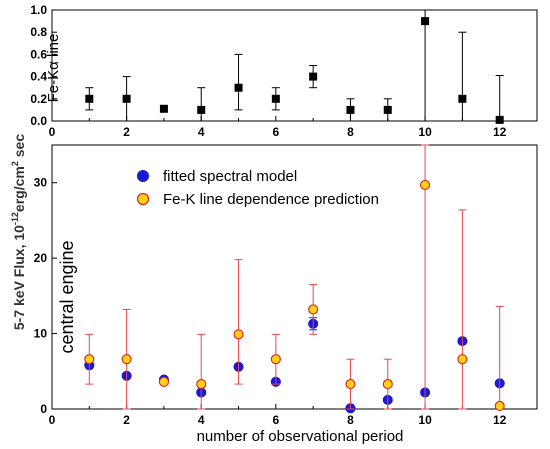 The image size is (550, 449). Describe the element at coordinates (19, 147) in the screenshot. I see `y-axis-title-part-5: sec` at that location.